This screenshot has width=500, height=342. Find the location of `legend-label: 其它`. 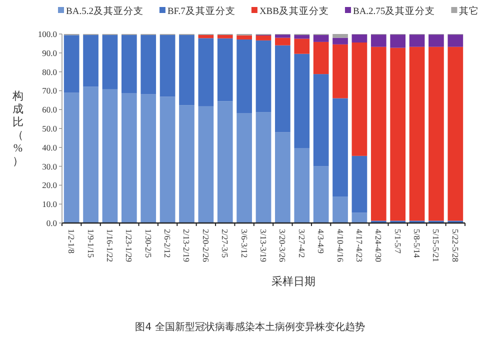

legend-label: 其它 is located at coordinates (469, 11).